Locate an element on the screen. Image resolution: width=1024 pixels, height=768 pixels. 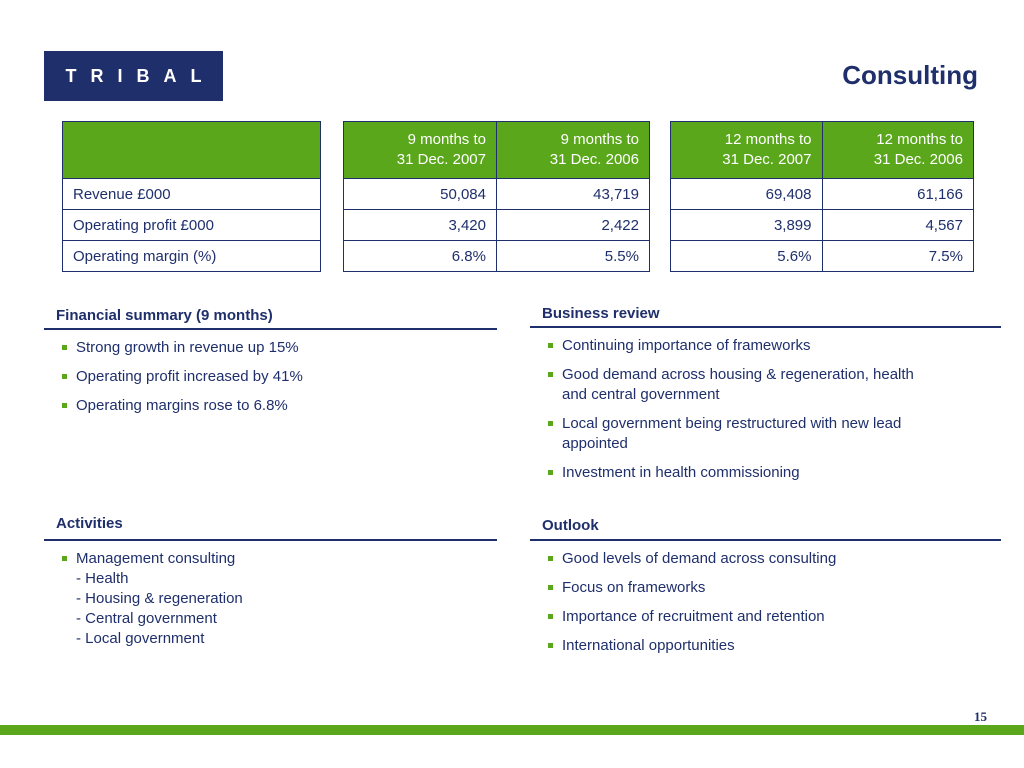
table-cell: 6.8% is located at coordinates (420, 256).